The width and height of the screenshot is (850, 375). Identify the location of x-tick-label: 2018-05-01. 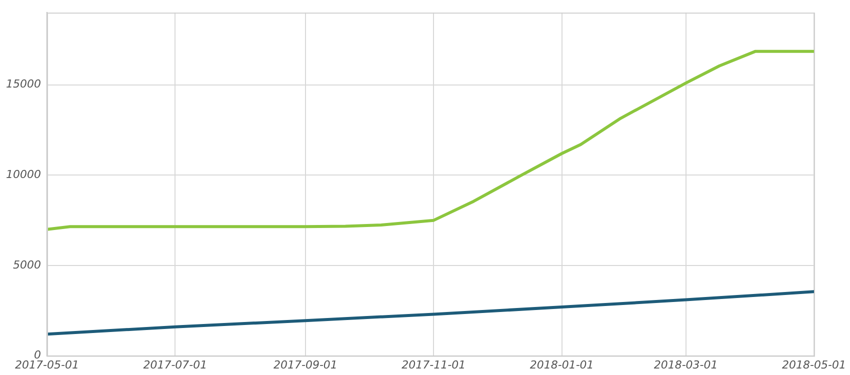
(814, 365).